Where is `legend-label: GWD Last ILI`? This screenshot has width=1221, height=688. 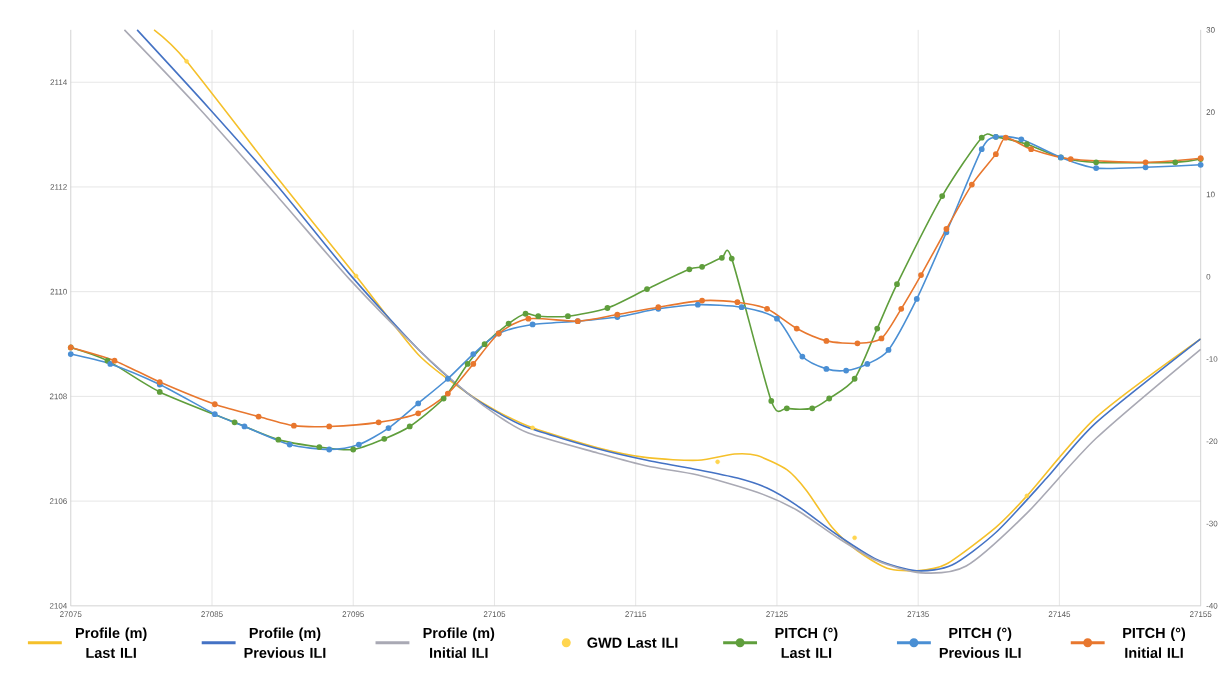 legend-label: GWD Last ILI is located at coordinates (632, 643).